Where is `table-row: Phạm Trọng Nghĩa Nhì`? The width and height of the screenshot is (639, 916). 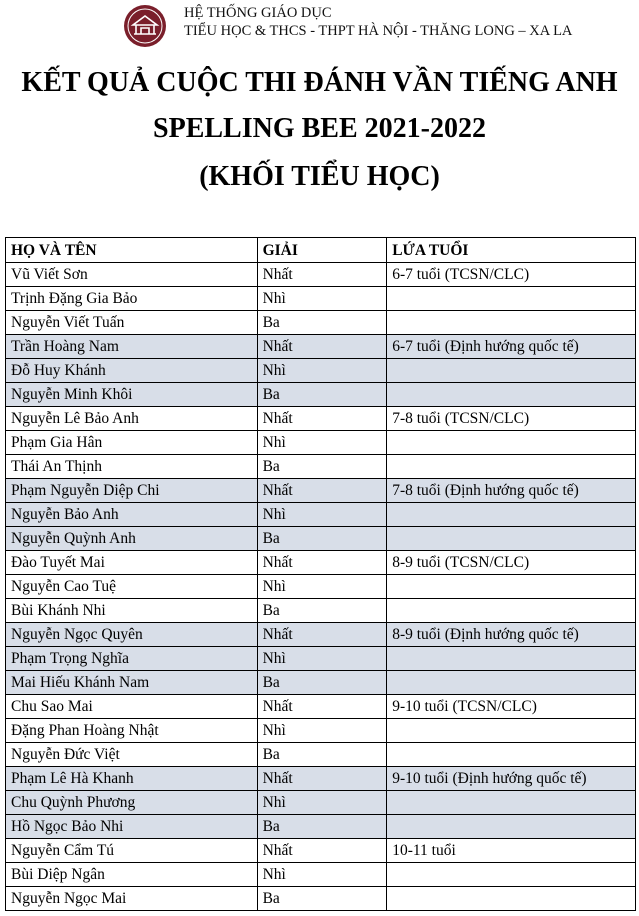 table-row: Phạm Trọng Nghĩa Nhì is located at coordinates (320, 658).